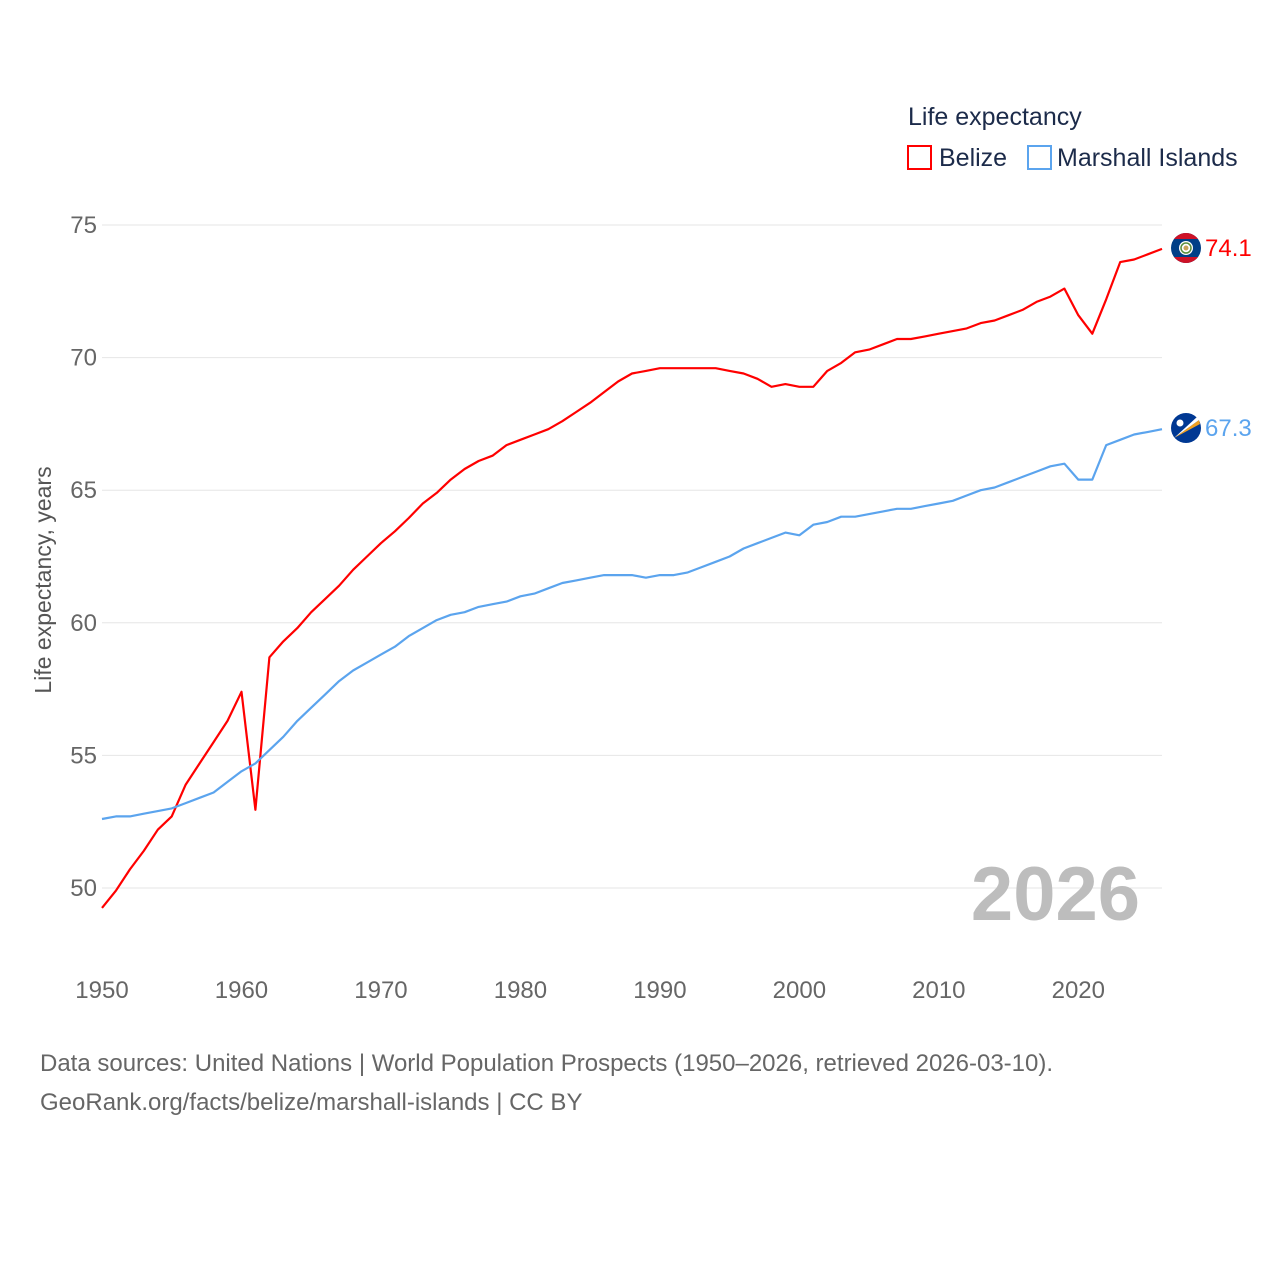 This screenshot has width=1280, height=1280. What do you see at coordinates (1078, 990) in the screenshot?
I see `x-tick-label: 2020` at bounding box center [1078, 990].